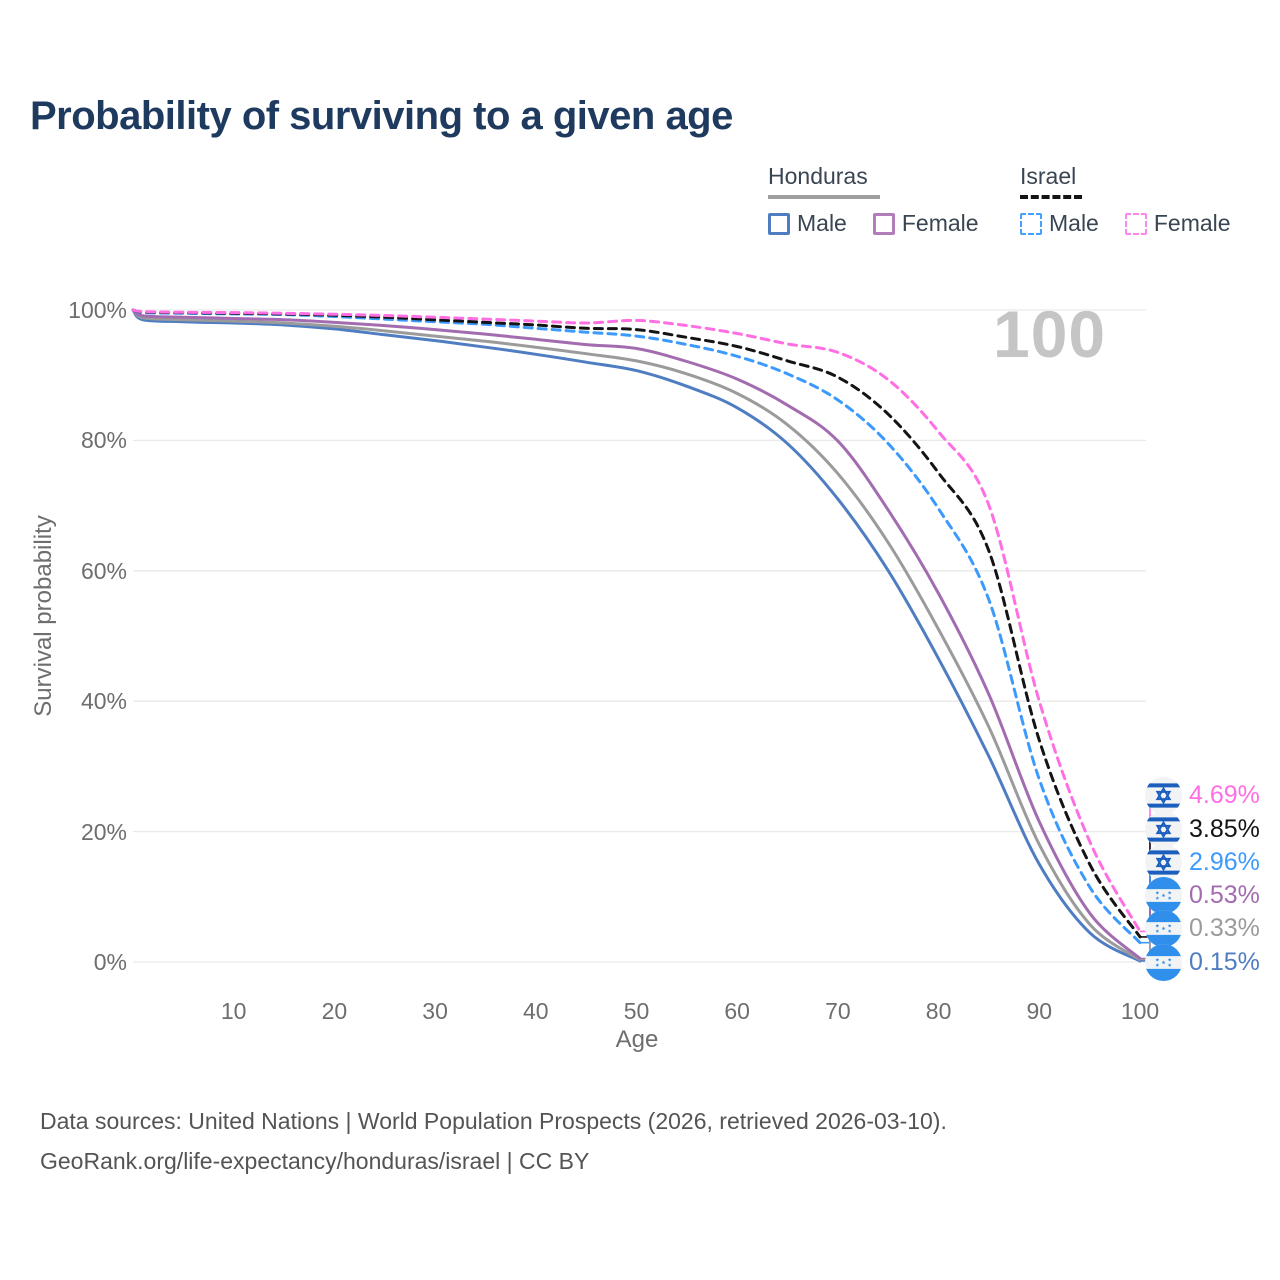 This screenshot has width=1280, height=1280. I want to click on end-label-value: 3.85%, so click(1224, 828).